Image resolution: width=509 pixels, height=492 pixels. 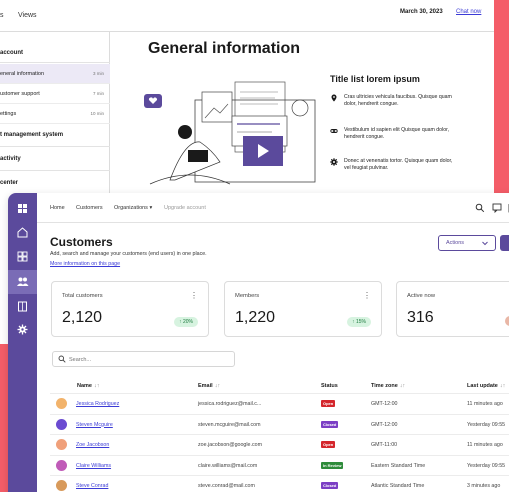 I want to click on column-header-timezone: Time zone ↓↑, so click(x=388, y=386).